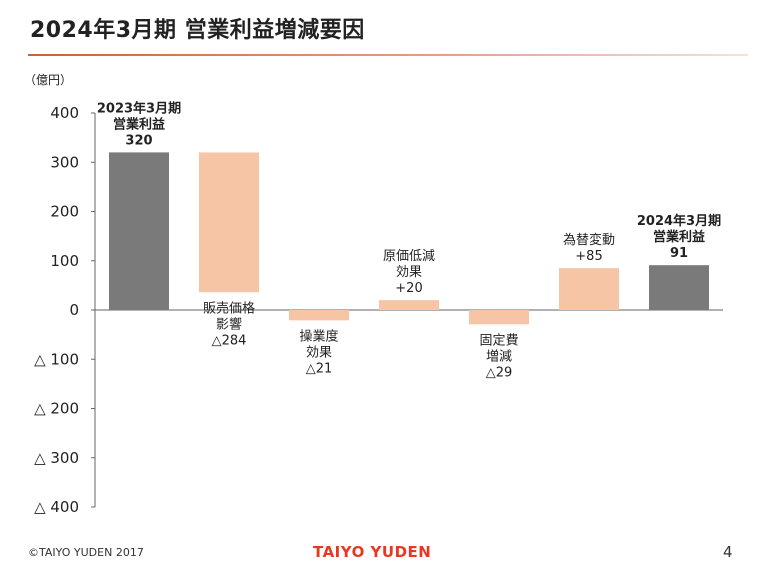  What do you see at coordinates (139, 108) in the screenshot?
I see `bar-category-label: 2023年3月期` at bounding box center [139, 108].